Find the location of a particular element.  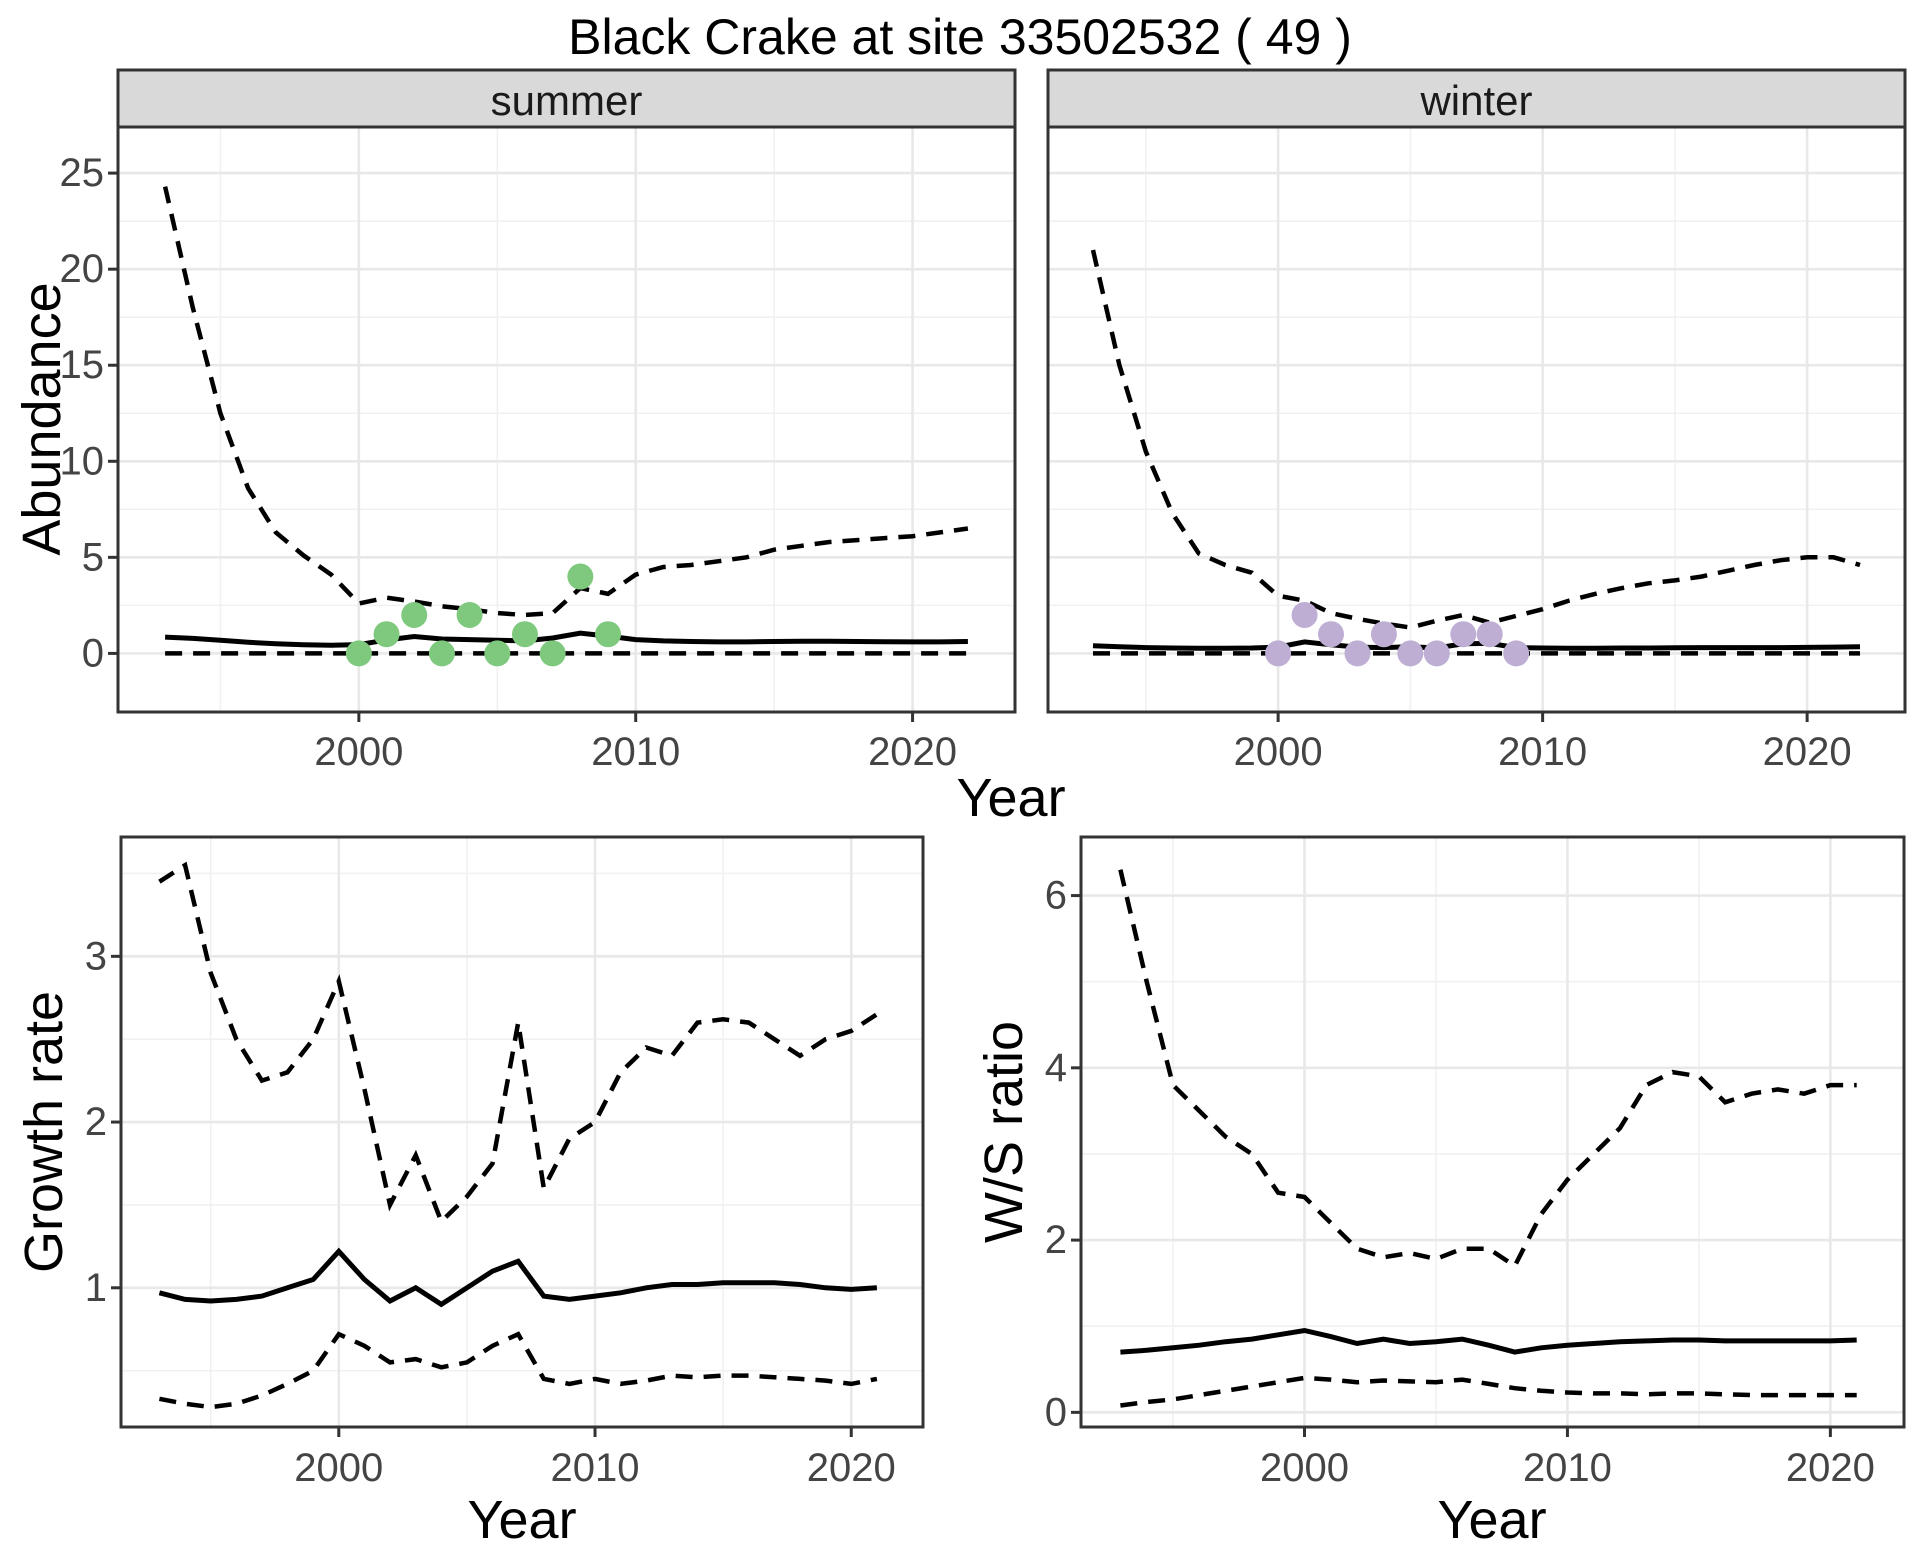

growth-rate-y-axis-title: Growth rate is located at coordinates (44, 1132).